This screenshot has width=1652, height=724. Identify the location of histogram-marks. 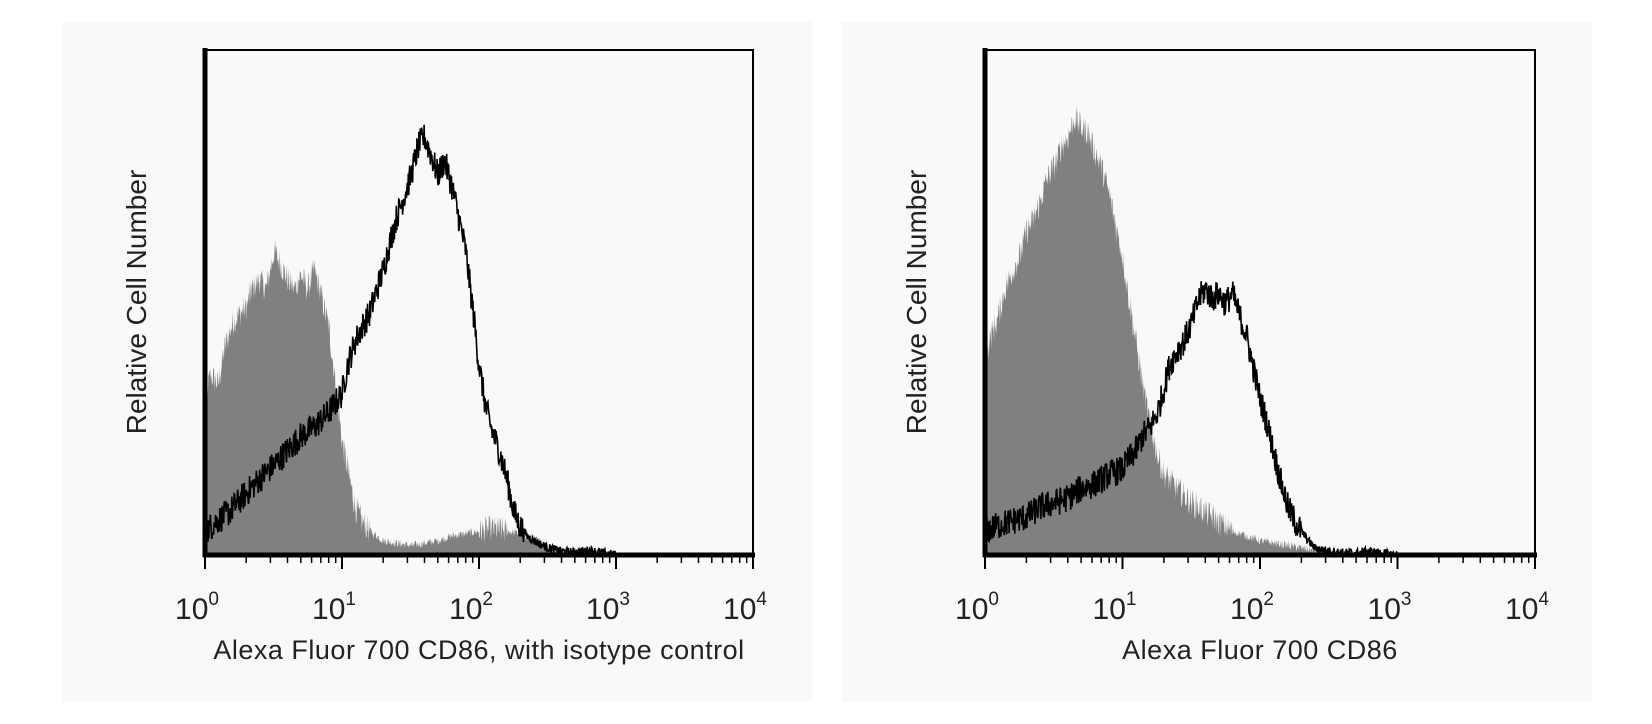
(410, 341).